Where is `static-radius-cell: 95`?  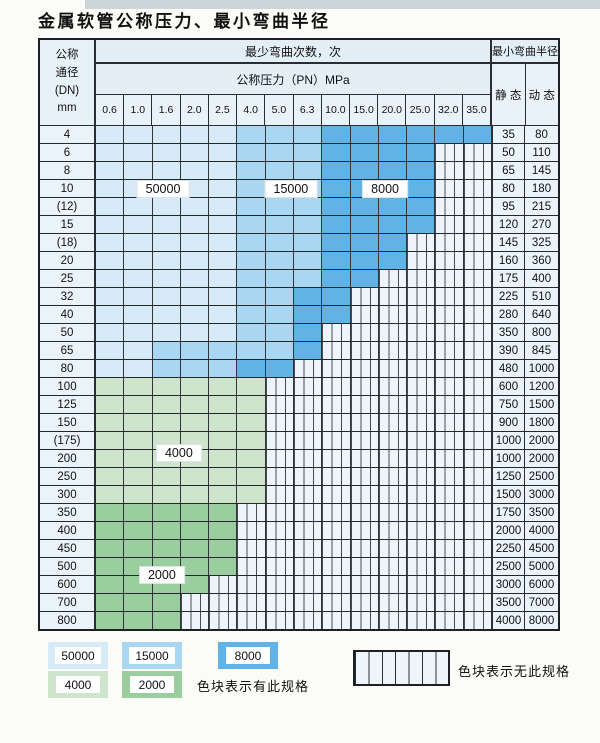 static-radius-cell: 95 is located at coordinates (508, 206).